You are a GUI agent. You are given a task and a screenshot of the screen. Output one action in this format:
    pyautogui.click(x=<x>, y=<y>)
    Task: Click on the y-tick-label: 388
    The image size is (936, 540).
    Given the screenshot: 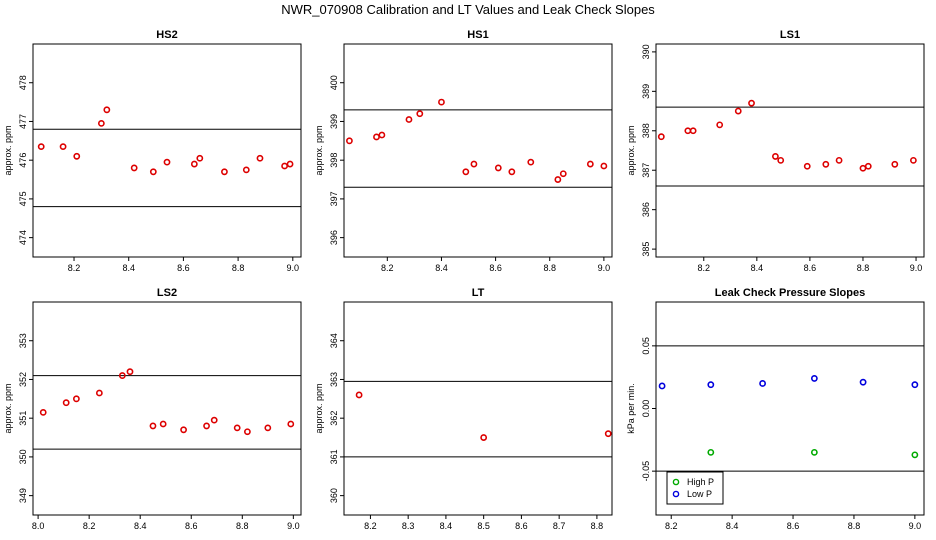 What is the action you would take?
    pyautogui.click(x=646, y=130)
    